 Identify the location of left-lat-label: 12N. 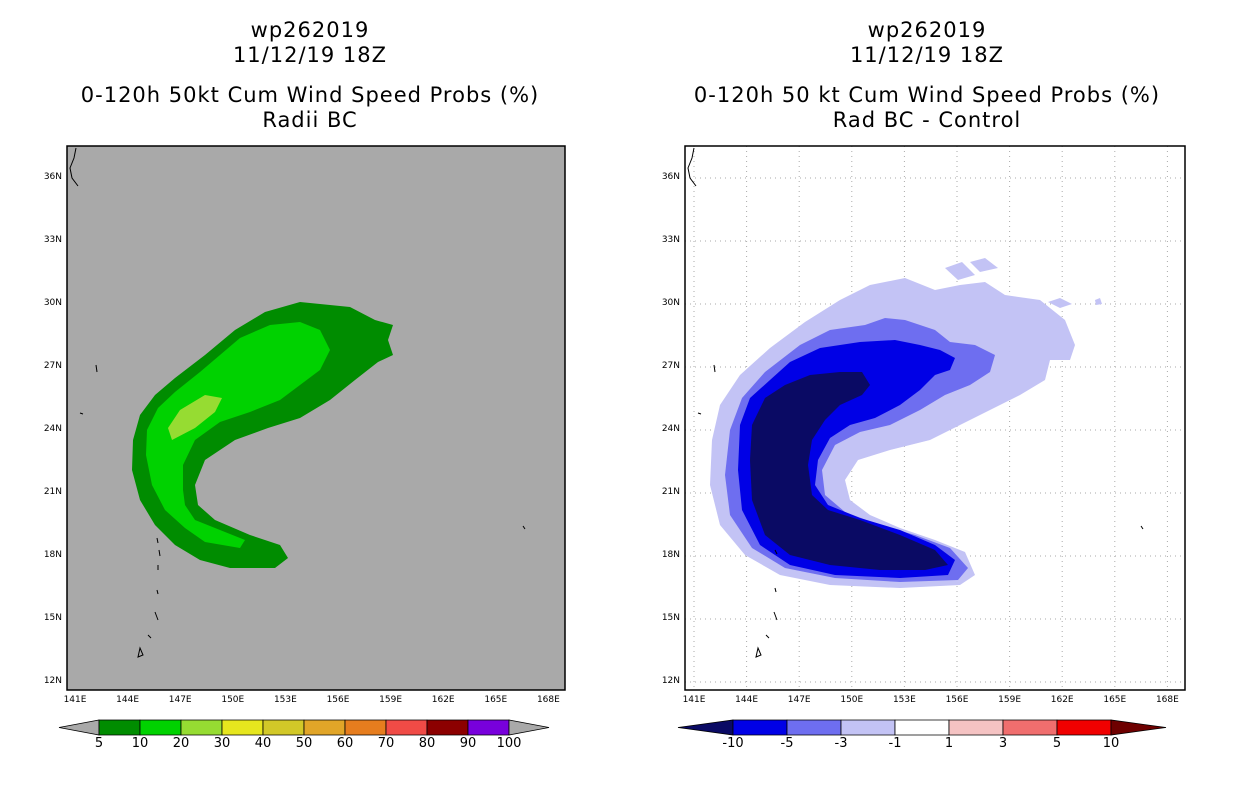
(52, 681).